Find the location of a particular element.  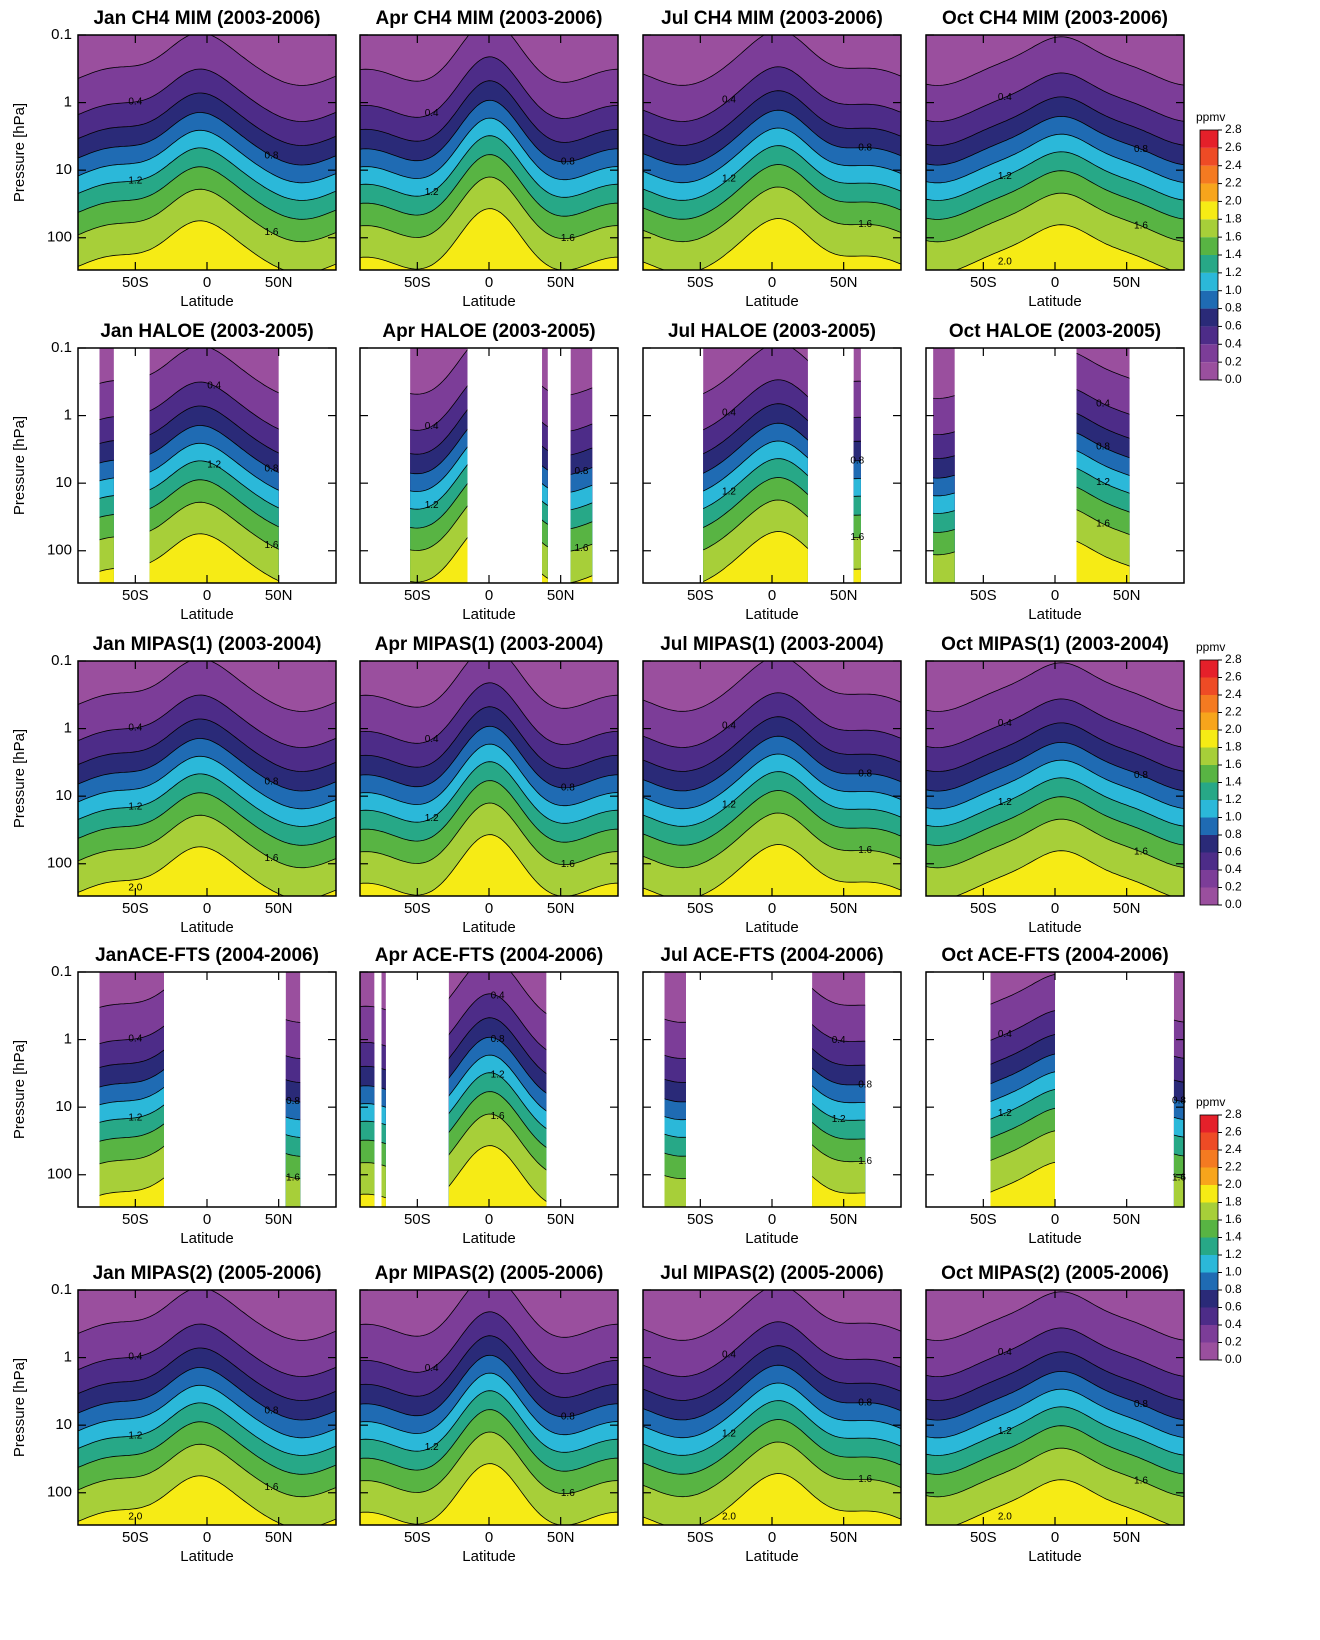

colorbar-unit: ppmv is located at coordinates (1210, 1102).